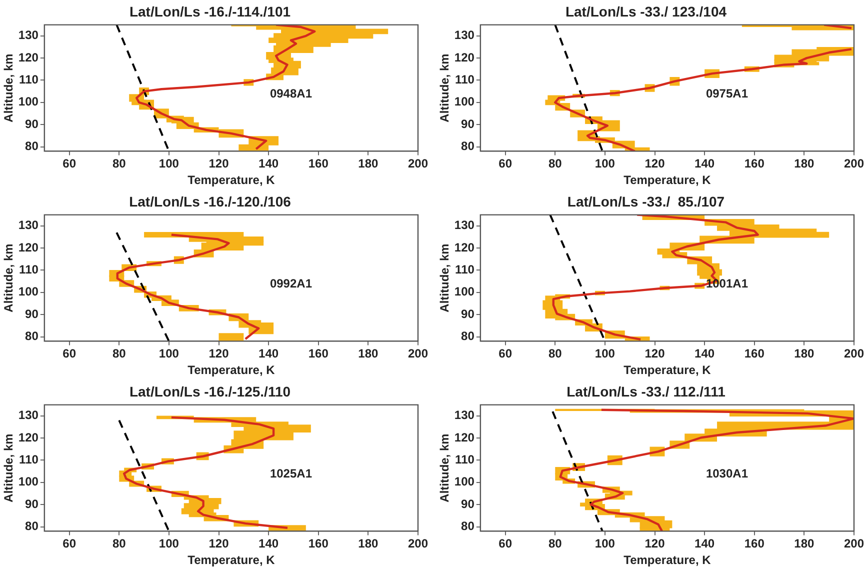  Describe the element at coordinates (291, 93) in the screenshot. I see `annotation: 0948A1` at that location.